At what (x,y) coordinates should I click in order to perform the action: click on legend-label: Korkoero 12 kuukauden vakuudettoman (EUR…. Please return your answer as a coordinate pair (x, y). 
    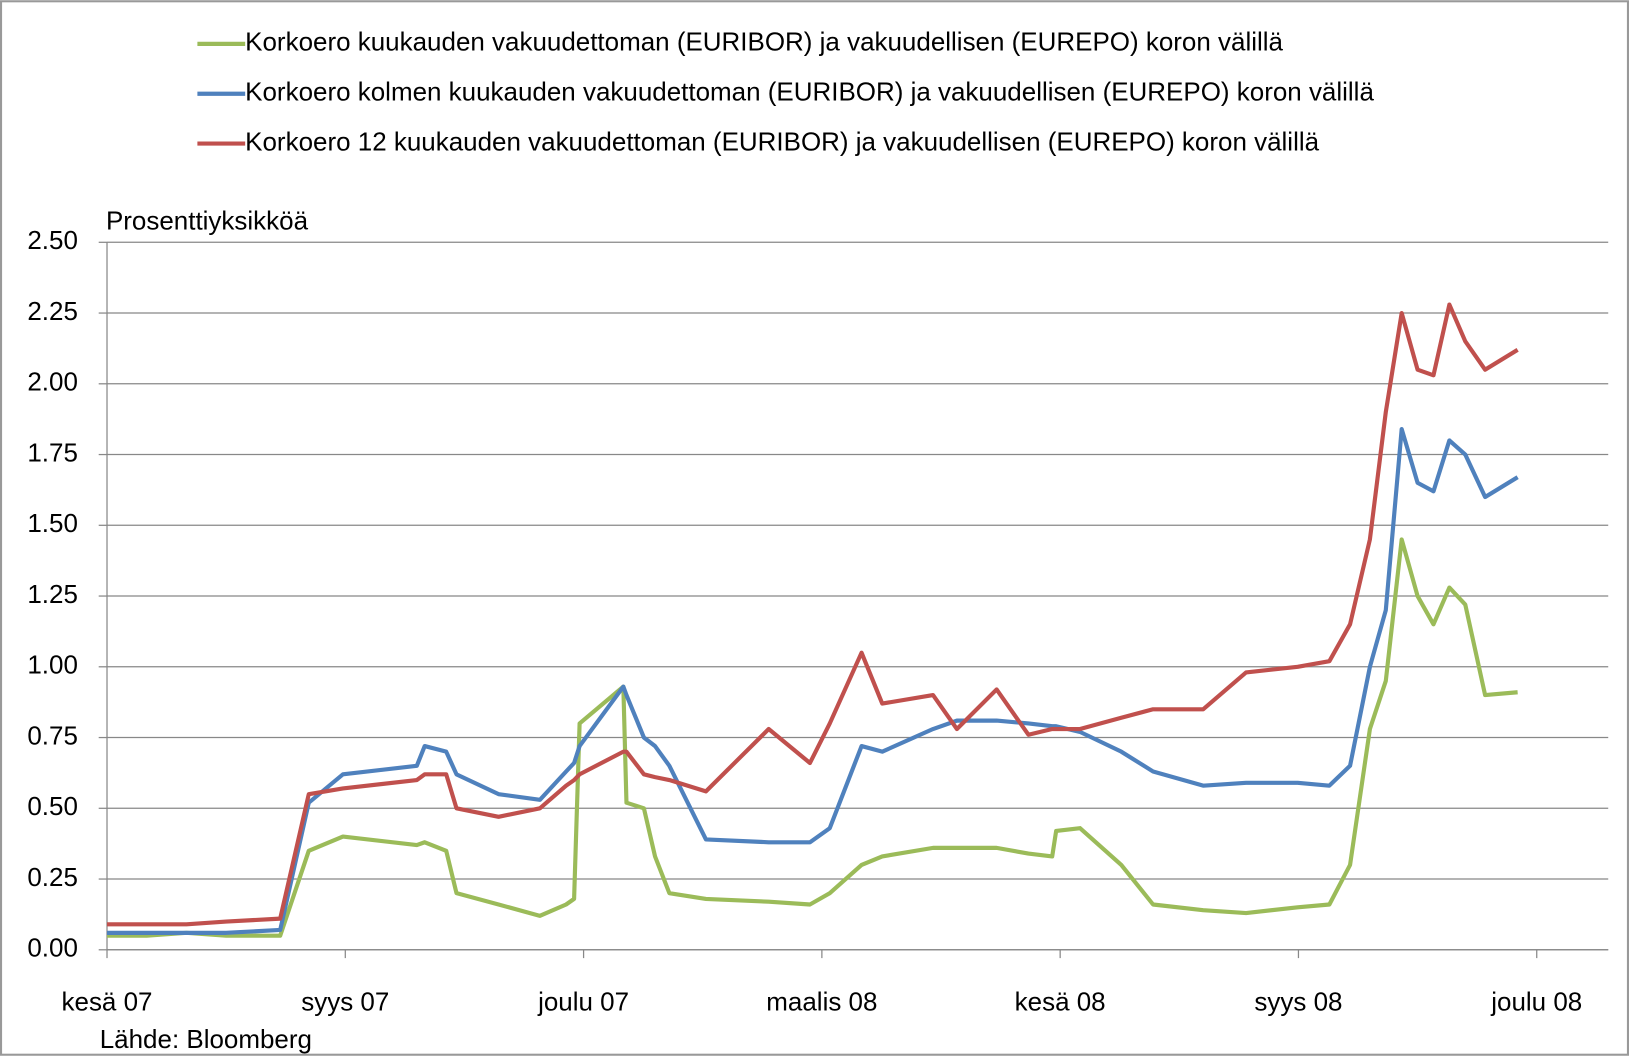
    Looking at the image, I should click on (782, 141).